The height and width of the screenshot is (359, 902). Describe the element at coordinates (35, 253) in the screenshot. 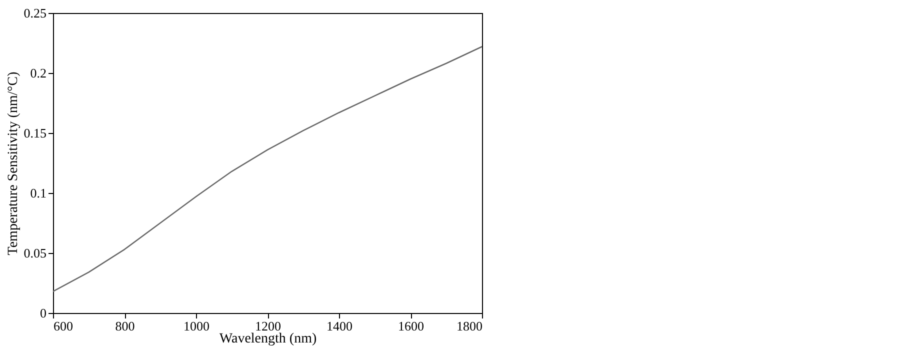

I see `y-tick-label: 0.05` at that location.